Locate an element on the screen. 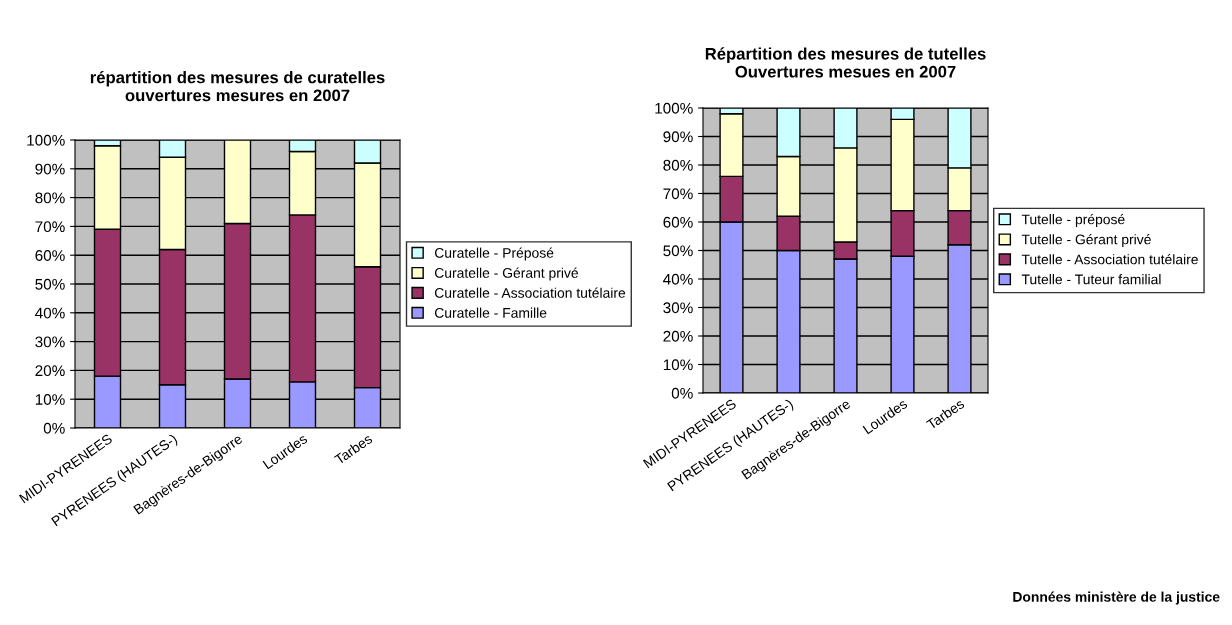  legend-label: Curatelle - Gérant privé is located at coordinates (506, 274).